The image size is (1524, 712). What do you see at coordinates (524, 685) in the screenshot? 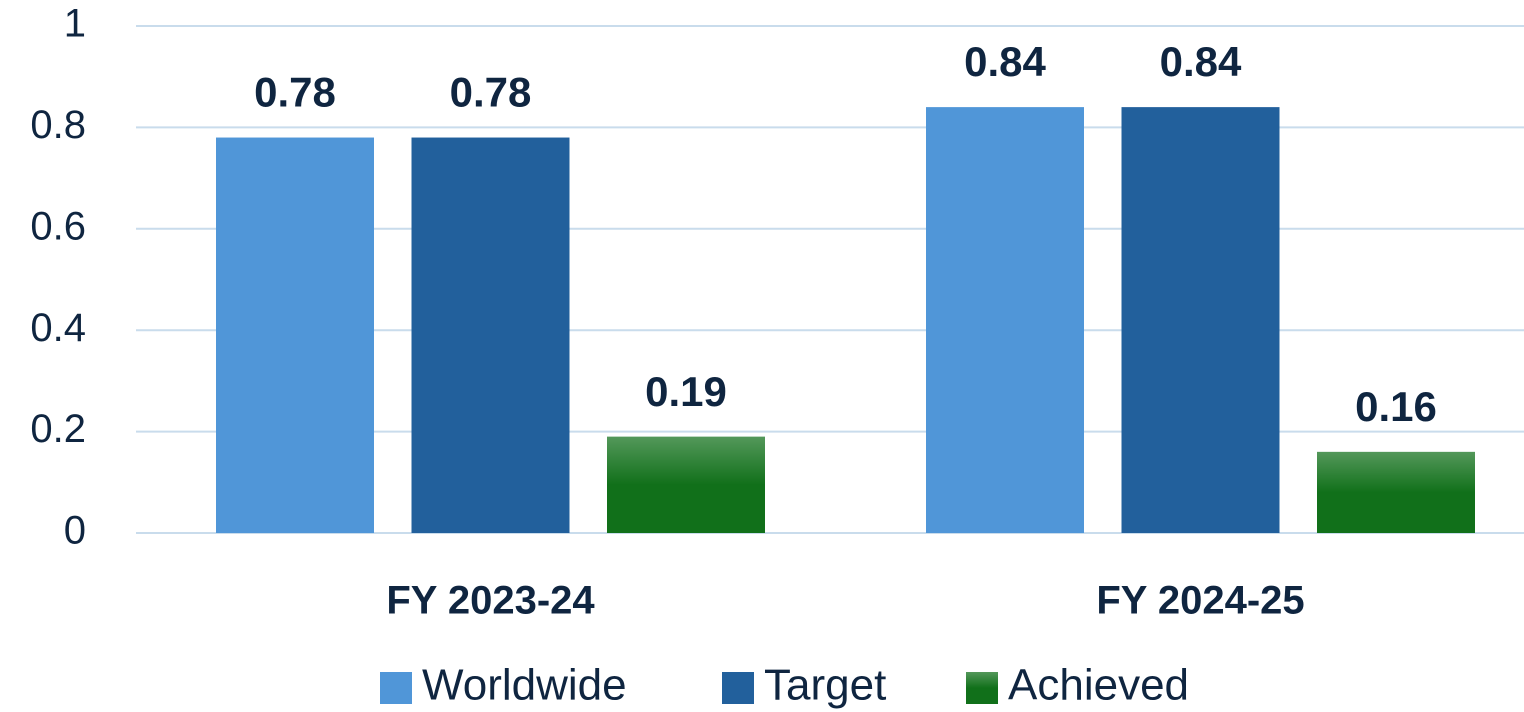
I see `legend-label: Worldwide` at bounding box center [524, 685].